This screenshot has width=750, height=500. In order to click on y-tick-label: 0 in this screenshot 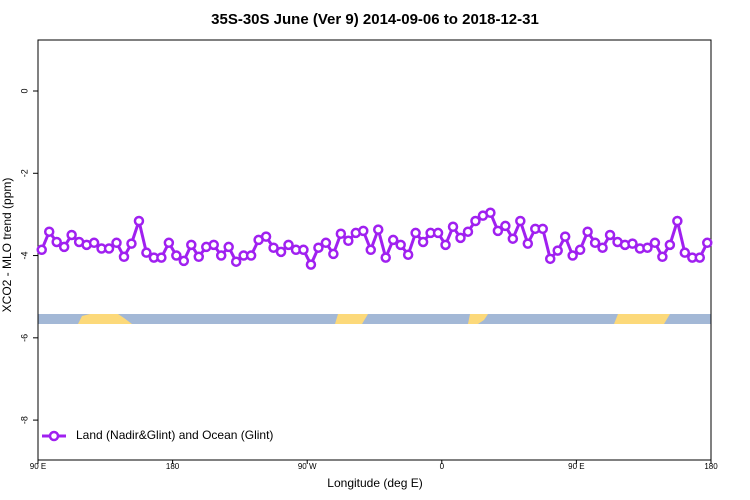, I will do `click(24, 91)`.